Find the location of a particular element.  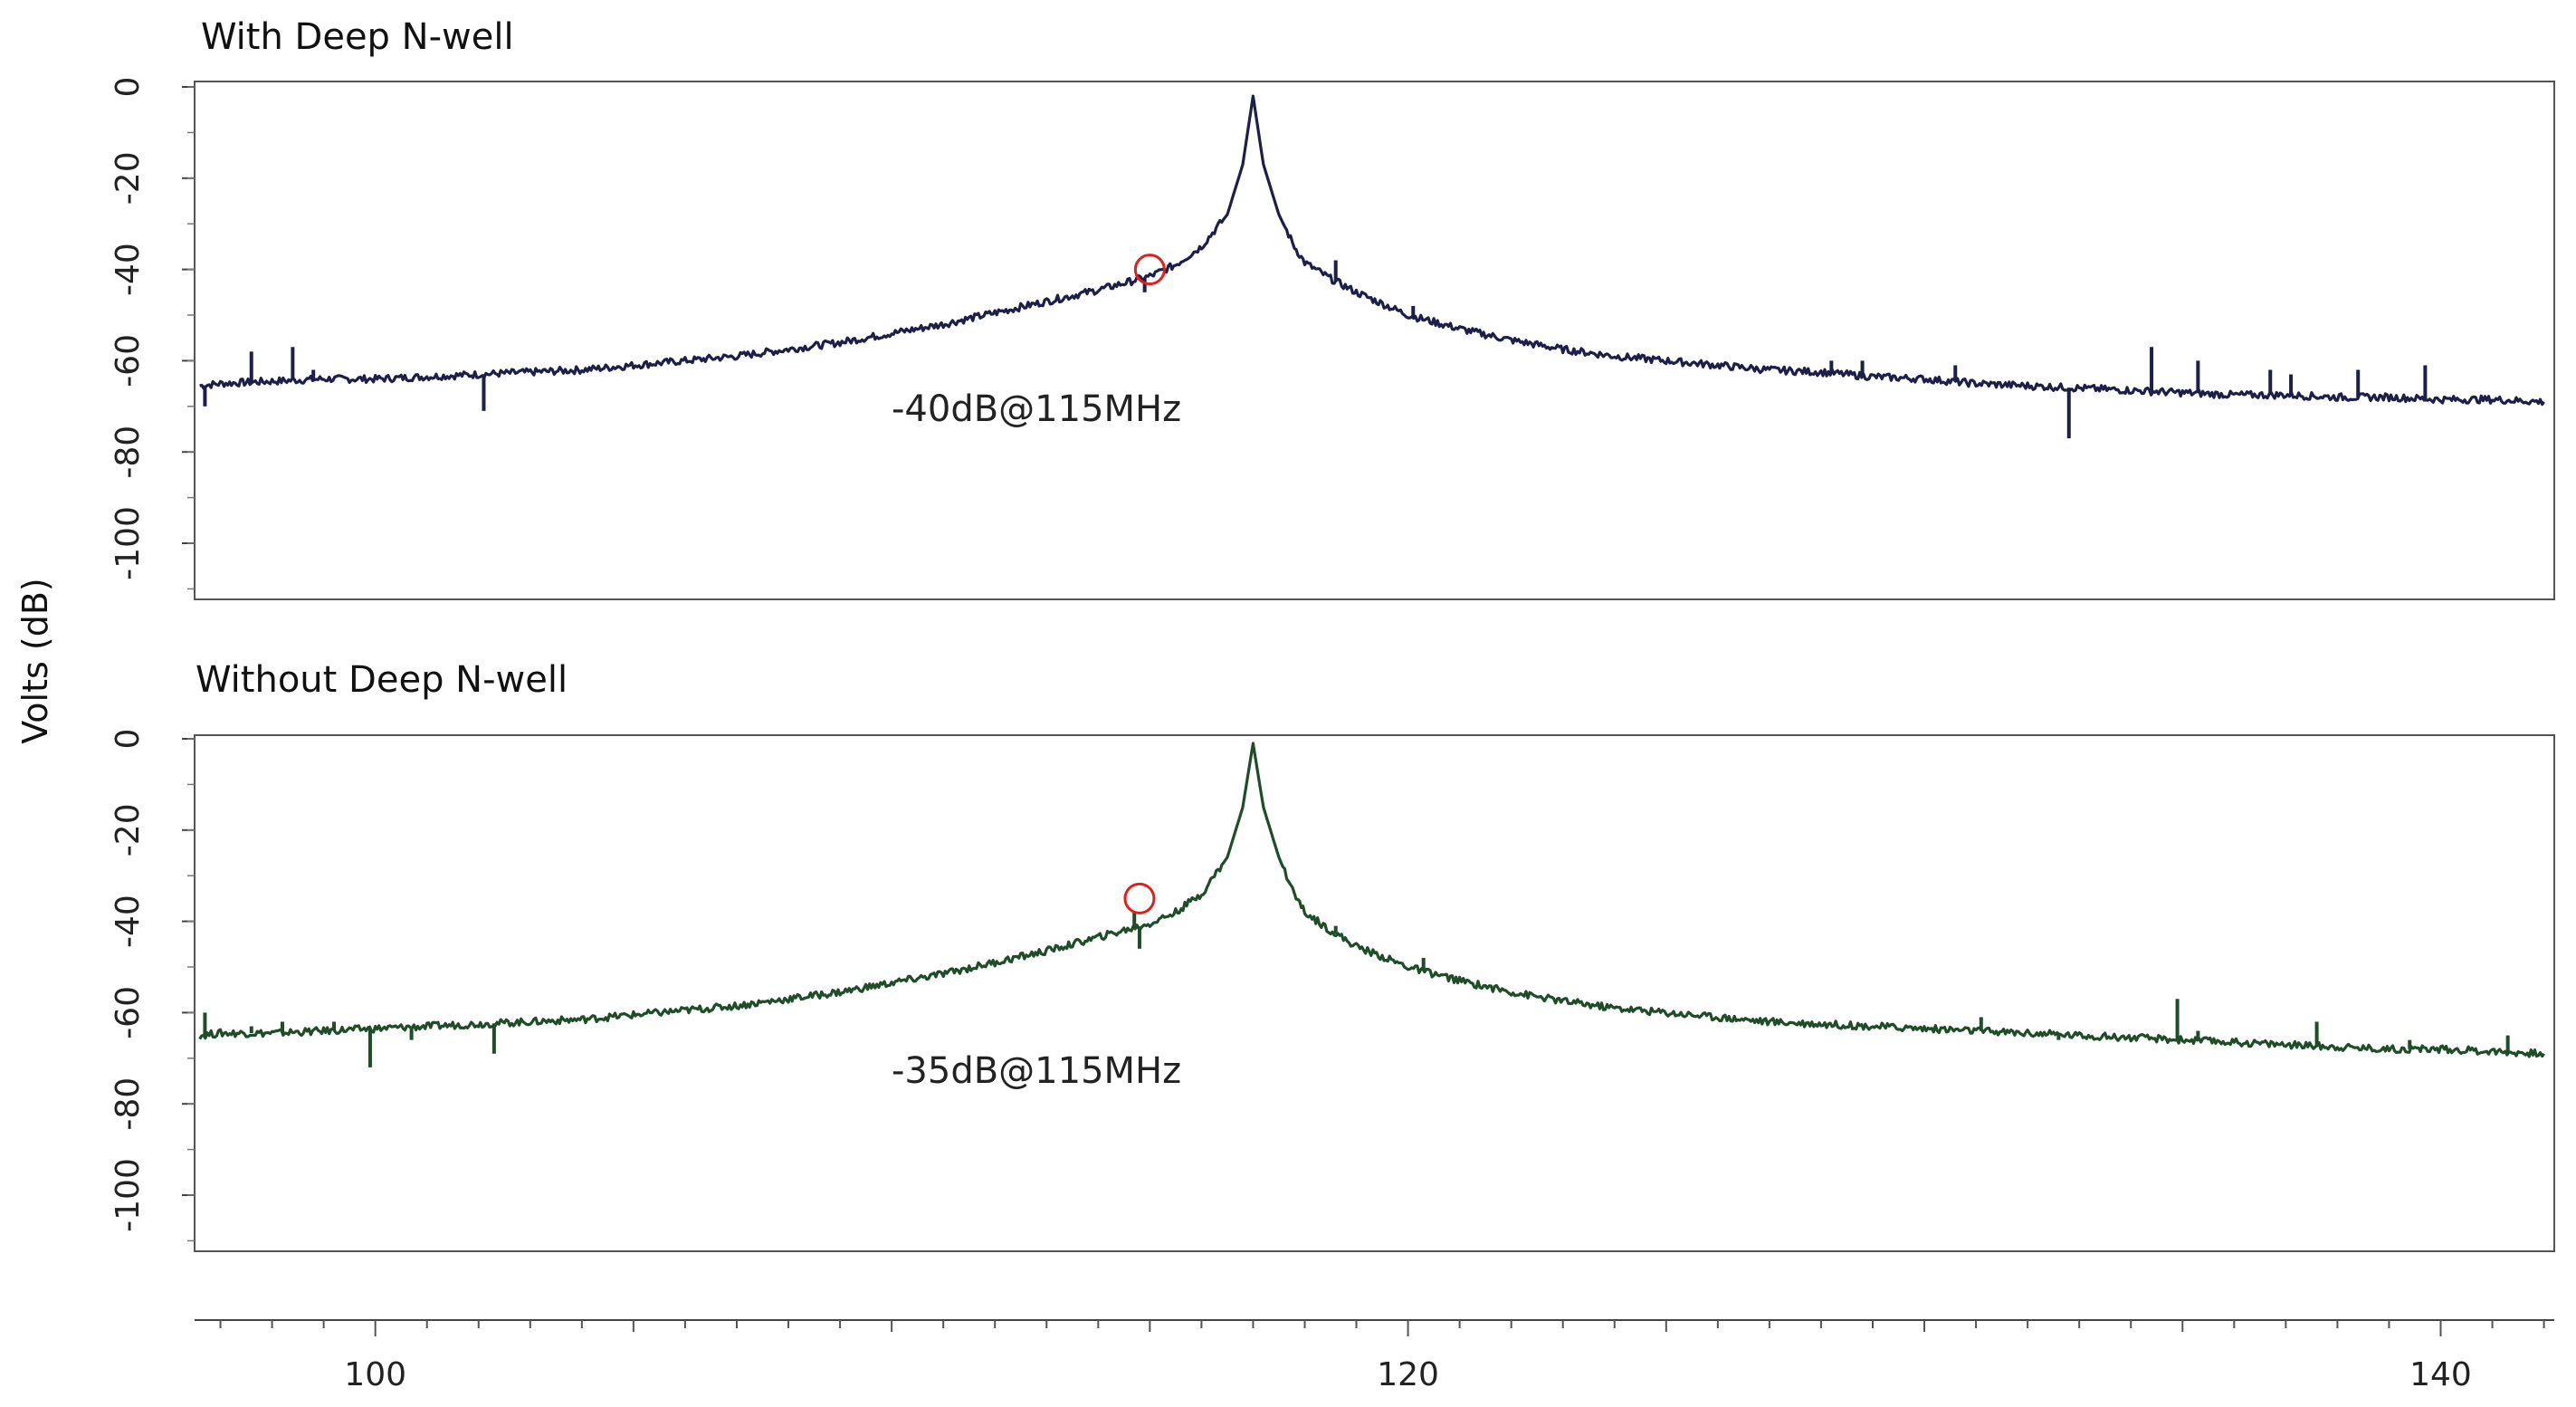

panel-title: With Deep N-well is located at coordinates (357, 37).